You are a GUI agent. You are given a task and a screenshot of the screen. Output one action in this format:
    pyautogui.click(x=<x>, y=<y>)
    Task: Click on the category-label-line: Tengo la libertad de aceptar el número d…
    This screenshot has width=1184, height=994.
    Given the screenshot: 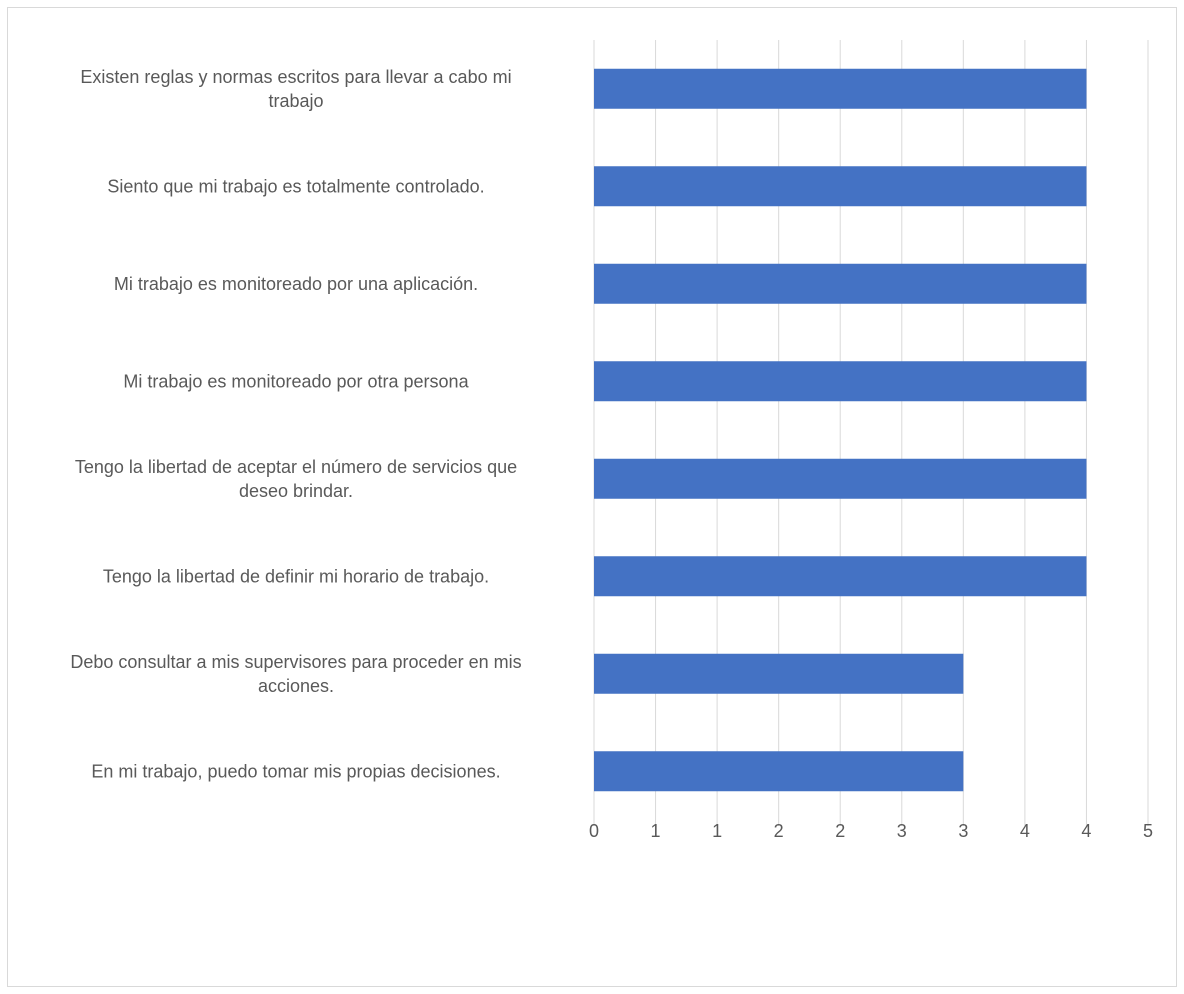 What is the action you would take?
    pyautogui.click(x=296, y=467)
    